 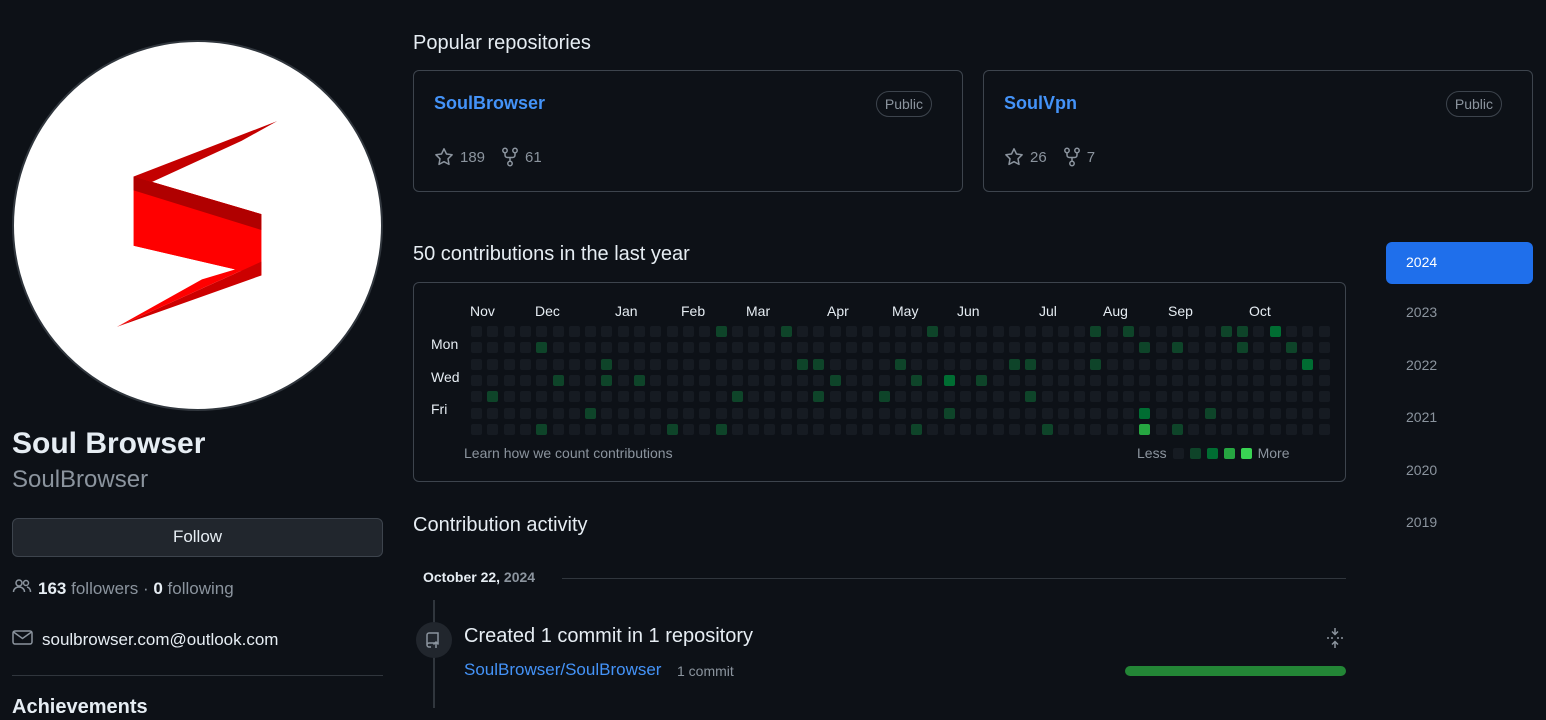 I want to click on year-link-2023: 2023, so click(x=1422, y=312).